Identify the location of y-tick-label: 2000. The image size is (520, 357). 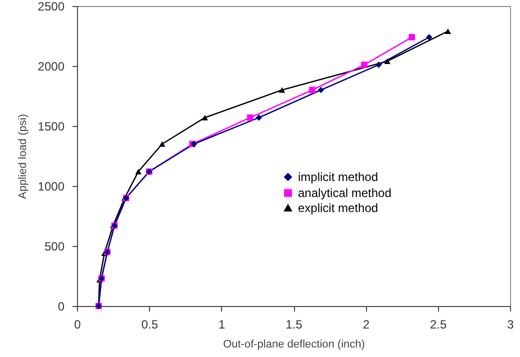
(51, 67).